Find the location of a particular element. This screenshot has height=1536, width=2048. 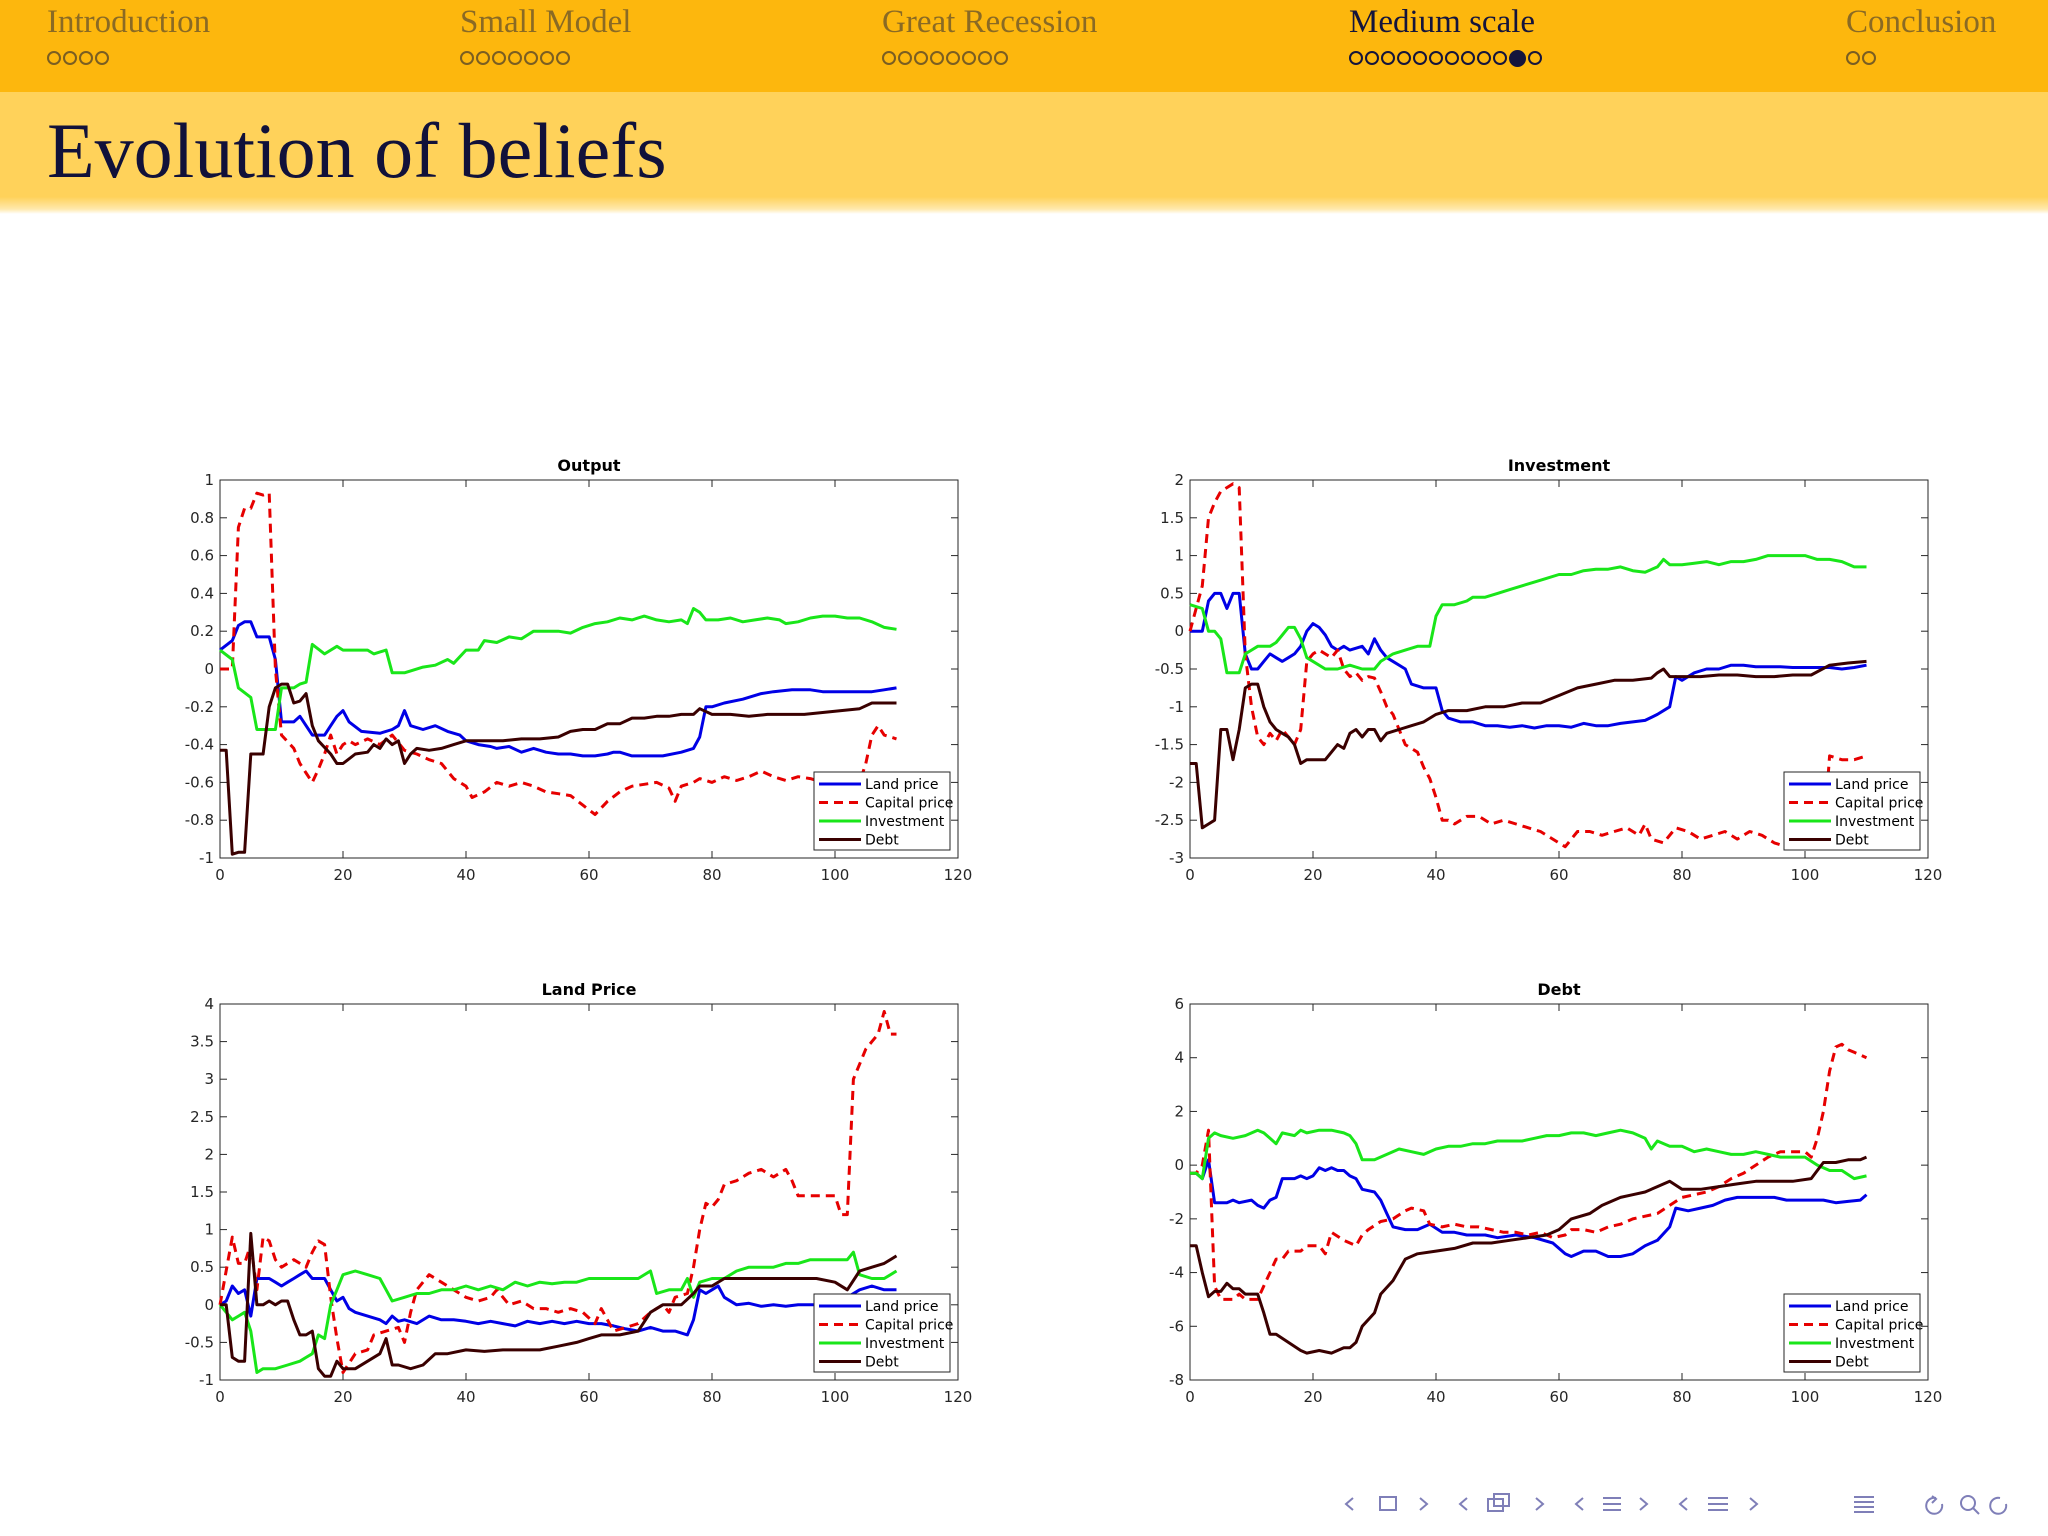

nav-section-introduction: Introduction is located at coordinates (128, 46).